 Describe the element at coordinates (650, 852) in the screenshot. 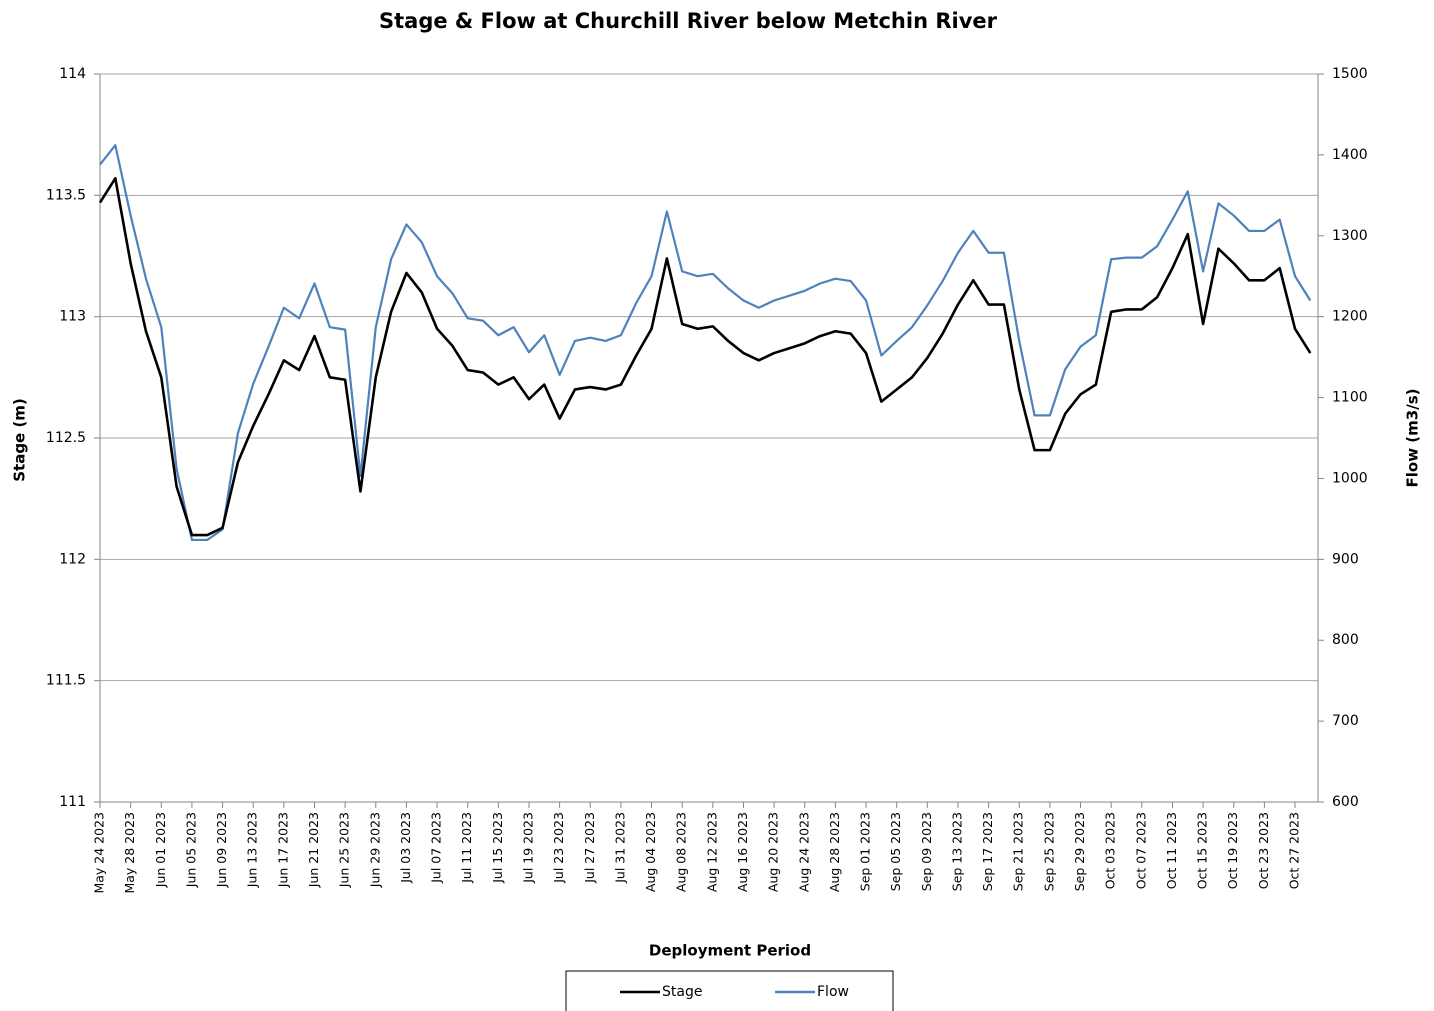

I see `x-tick-label: Aug 04 2023` at that location.